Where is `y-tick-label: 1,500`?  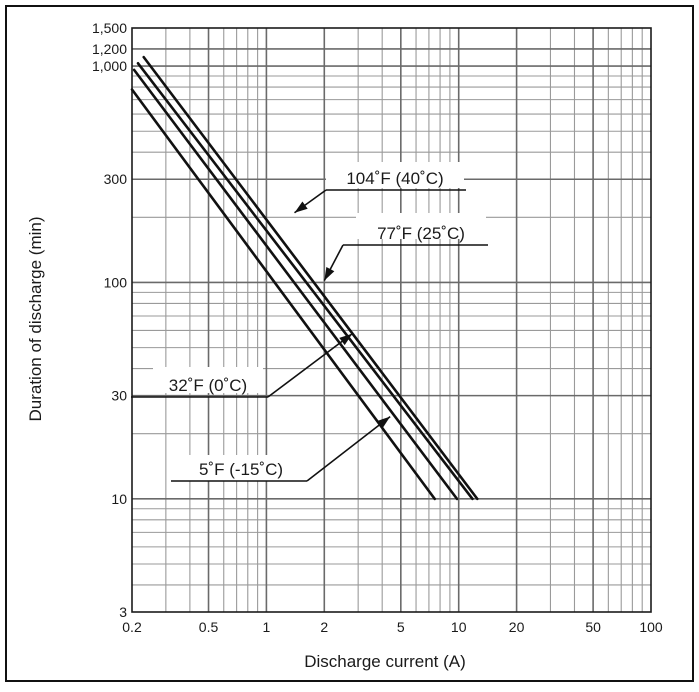
y-tick-label: 1,500 is located at coordinates (109, 28).